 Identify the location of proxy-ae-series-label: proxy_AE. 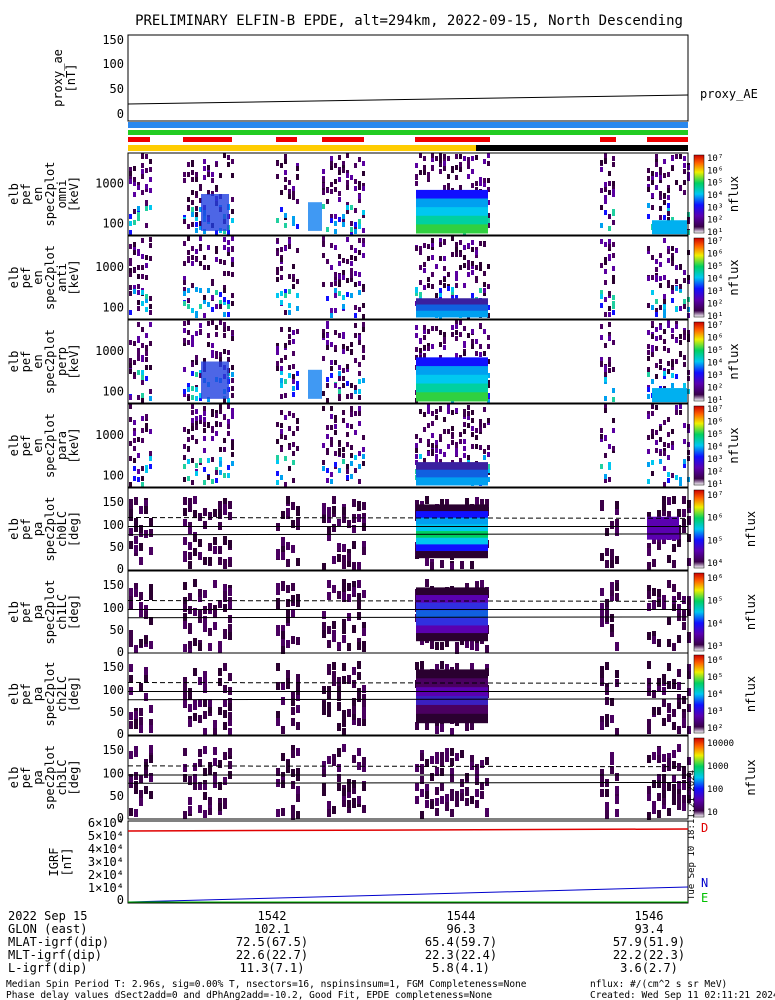
(729, 94).